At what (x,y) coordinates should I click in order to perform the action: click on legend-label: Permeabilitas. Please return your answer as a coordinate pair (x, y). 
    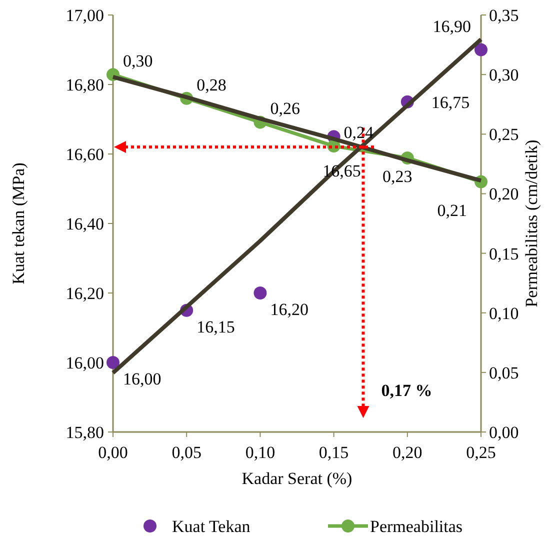
    Looking at the image, I should click on (416, 526).